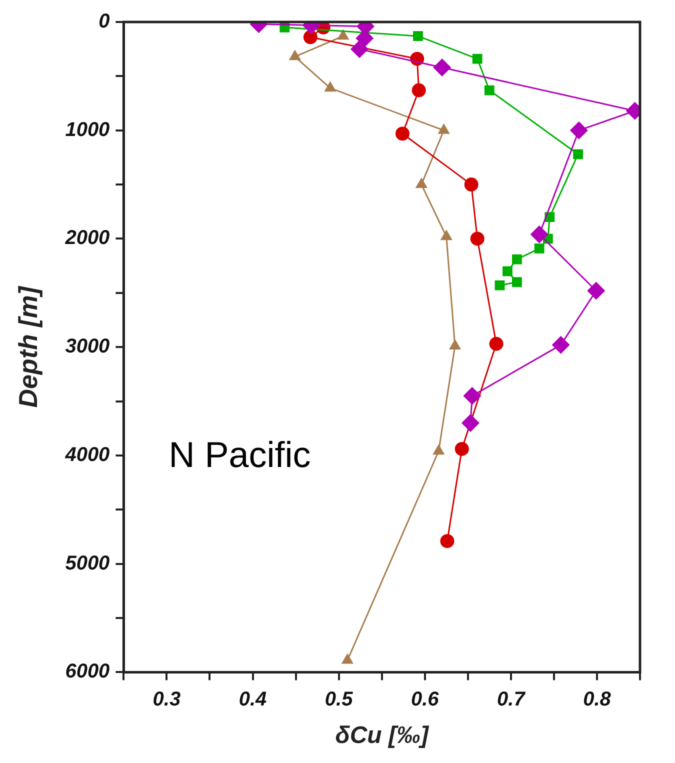 The image size is (675, 763). Describe the element at coordinates (511, 699) in the screenshot. I see `x-tick-label: 0.7` at that location.